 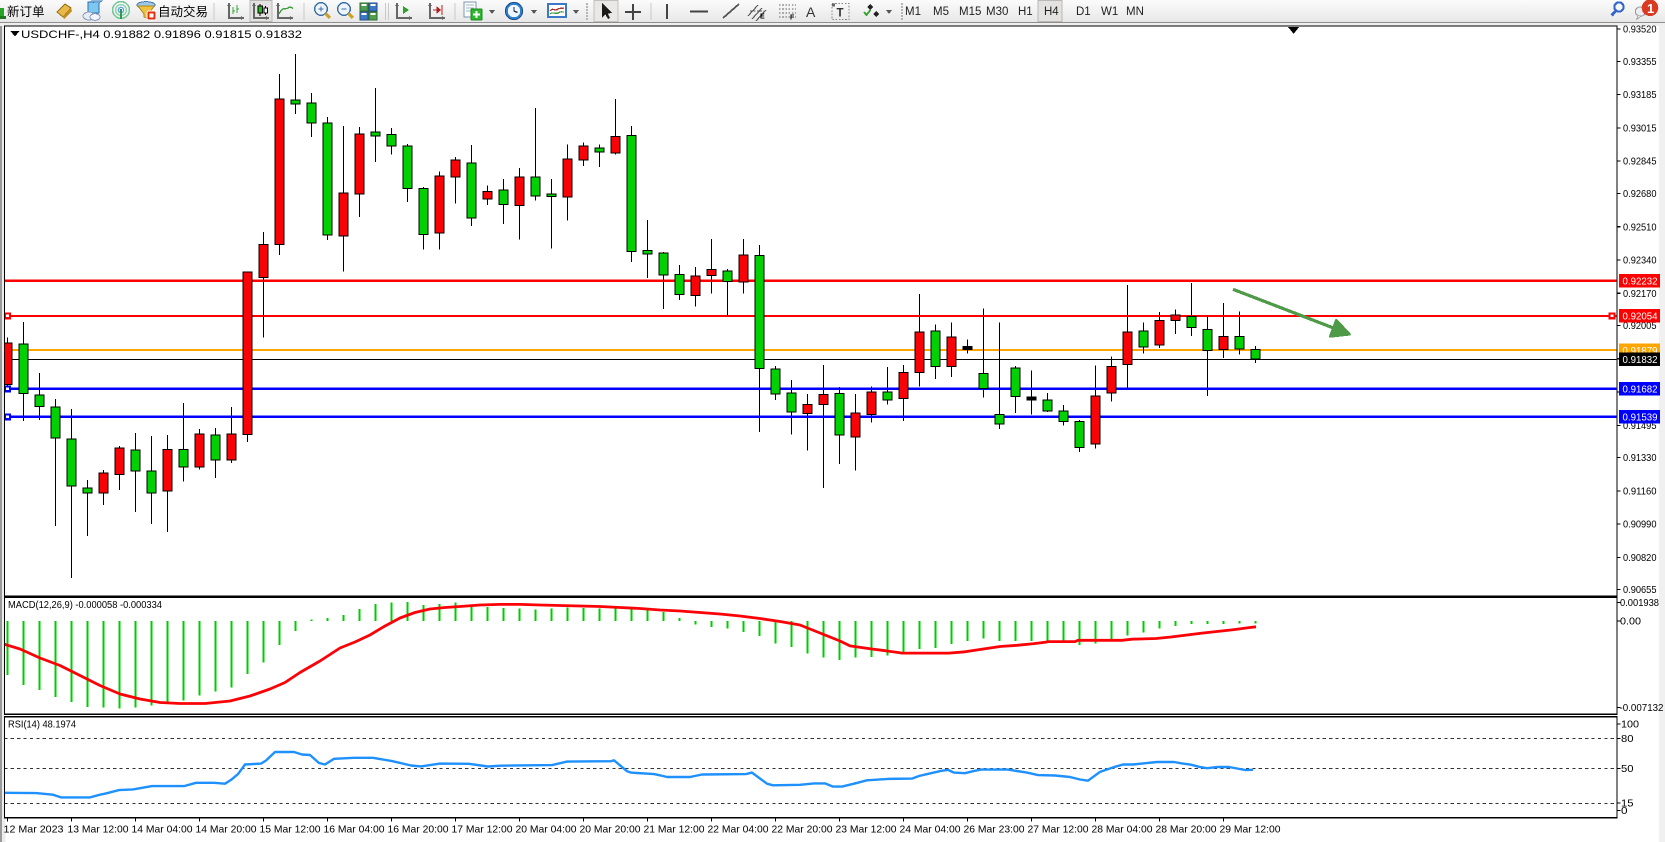 I want to click on svg-text: 0.92054, so click(x=1640, y=317).